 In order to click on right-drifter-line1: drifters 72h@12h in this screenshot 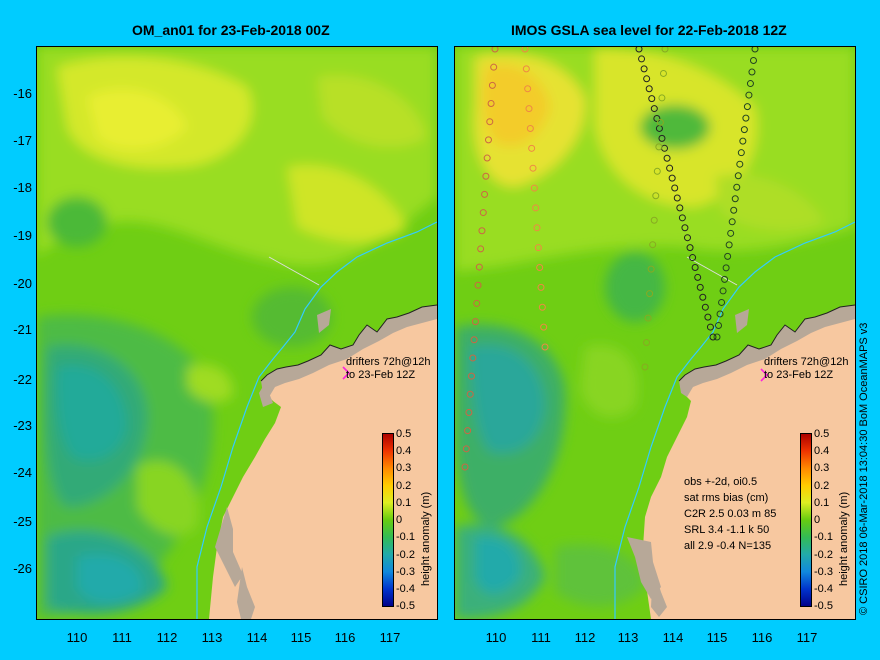, I will do `click(806, 362)`.